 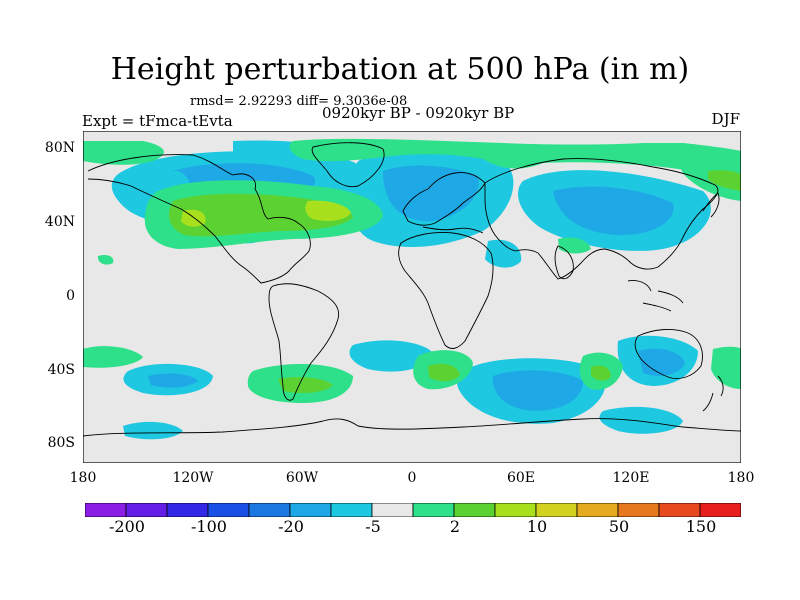 I want to click on lat-label-40n: 40N, so click(x=59, y=222).